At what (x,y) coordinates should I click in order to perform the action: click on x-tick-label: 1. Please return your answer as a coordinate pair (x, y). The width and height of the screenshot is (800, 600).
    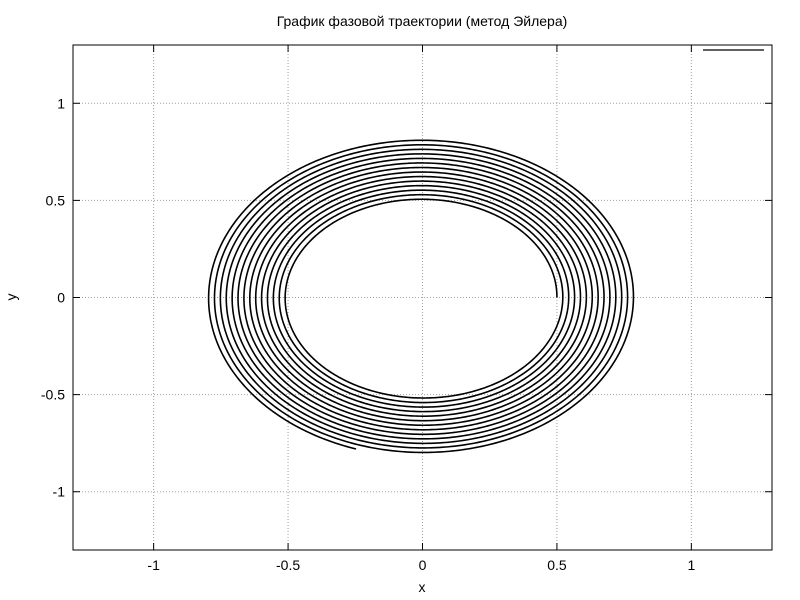
    Looking at the image, I should click on (691, 565).